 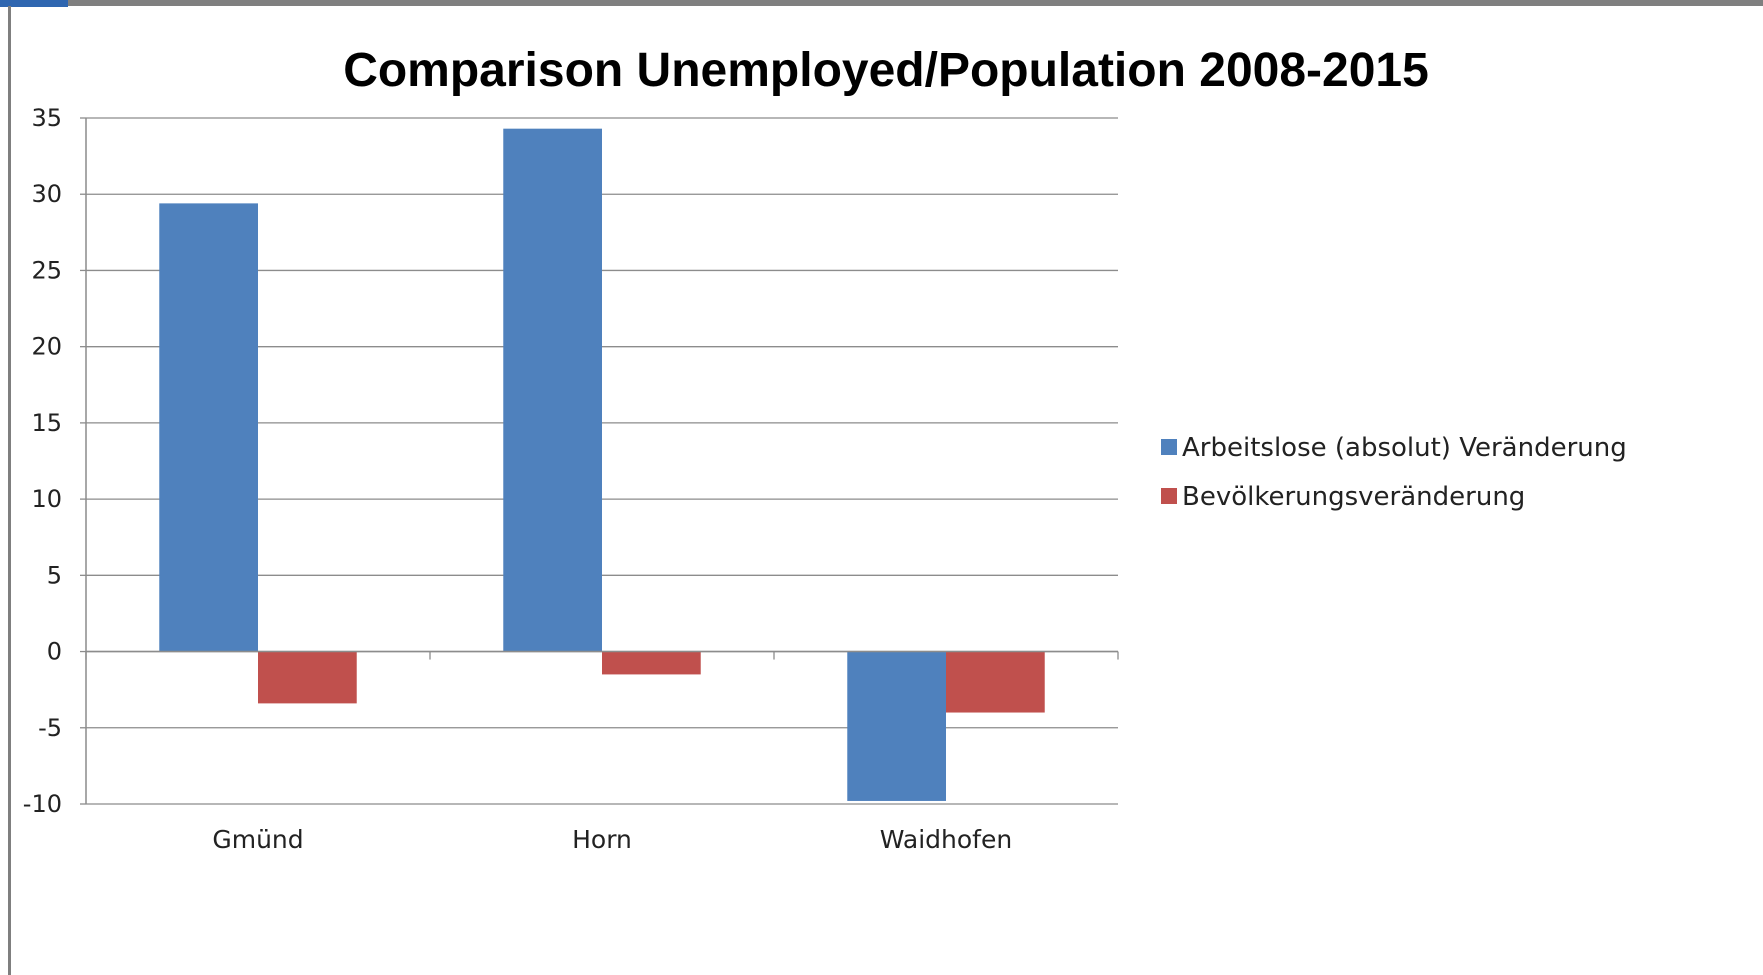 I want to click on y-tick-label: 15, so click(x=46, y=423).